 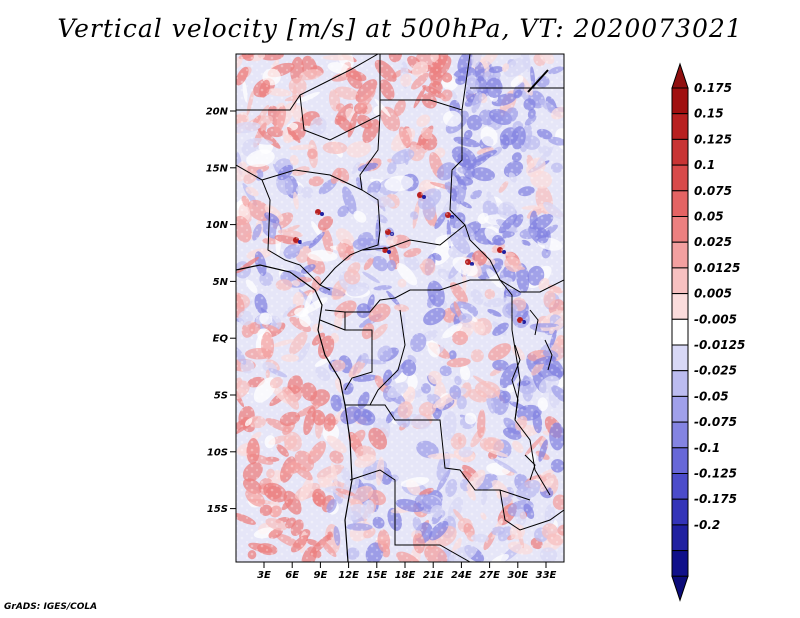 I want to click on lon-tick-label: 24E, so click(x=461, y=575).